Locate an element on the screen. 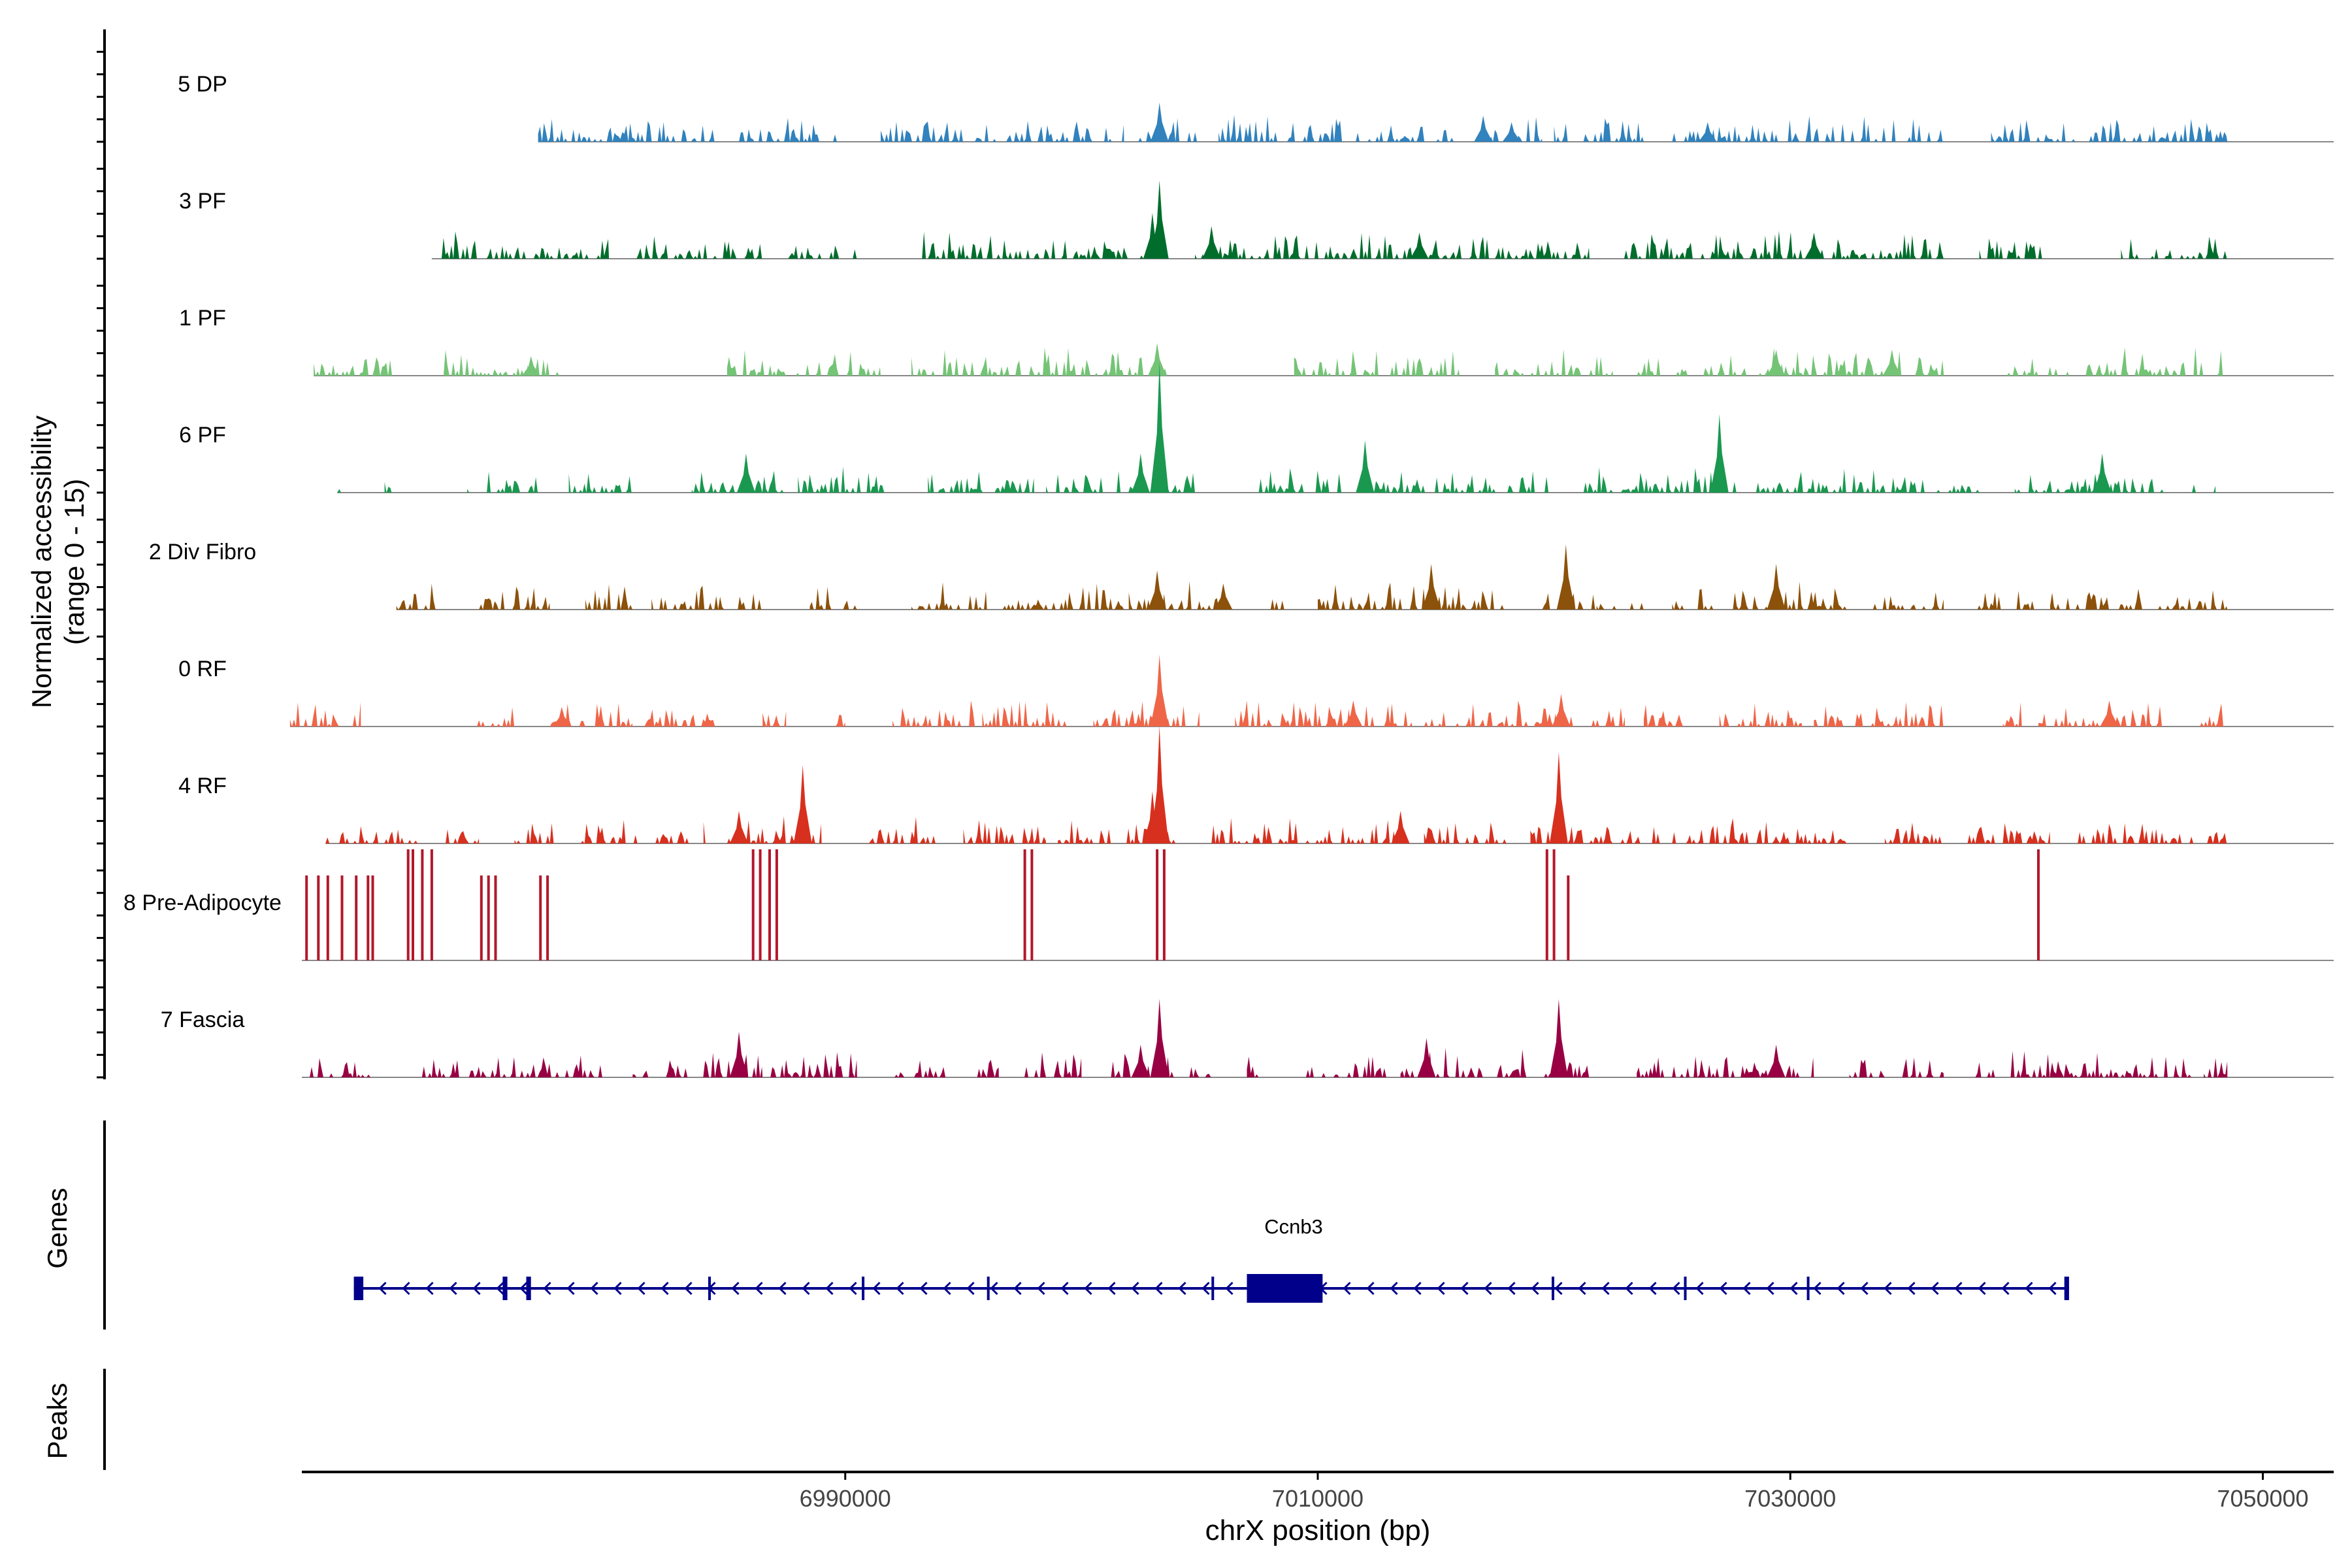  y-axis-left is located at coordinates (101, 554).